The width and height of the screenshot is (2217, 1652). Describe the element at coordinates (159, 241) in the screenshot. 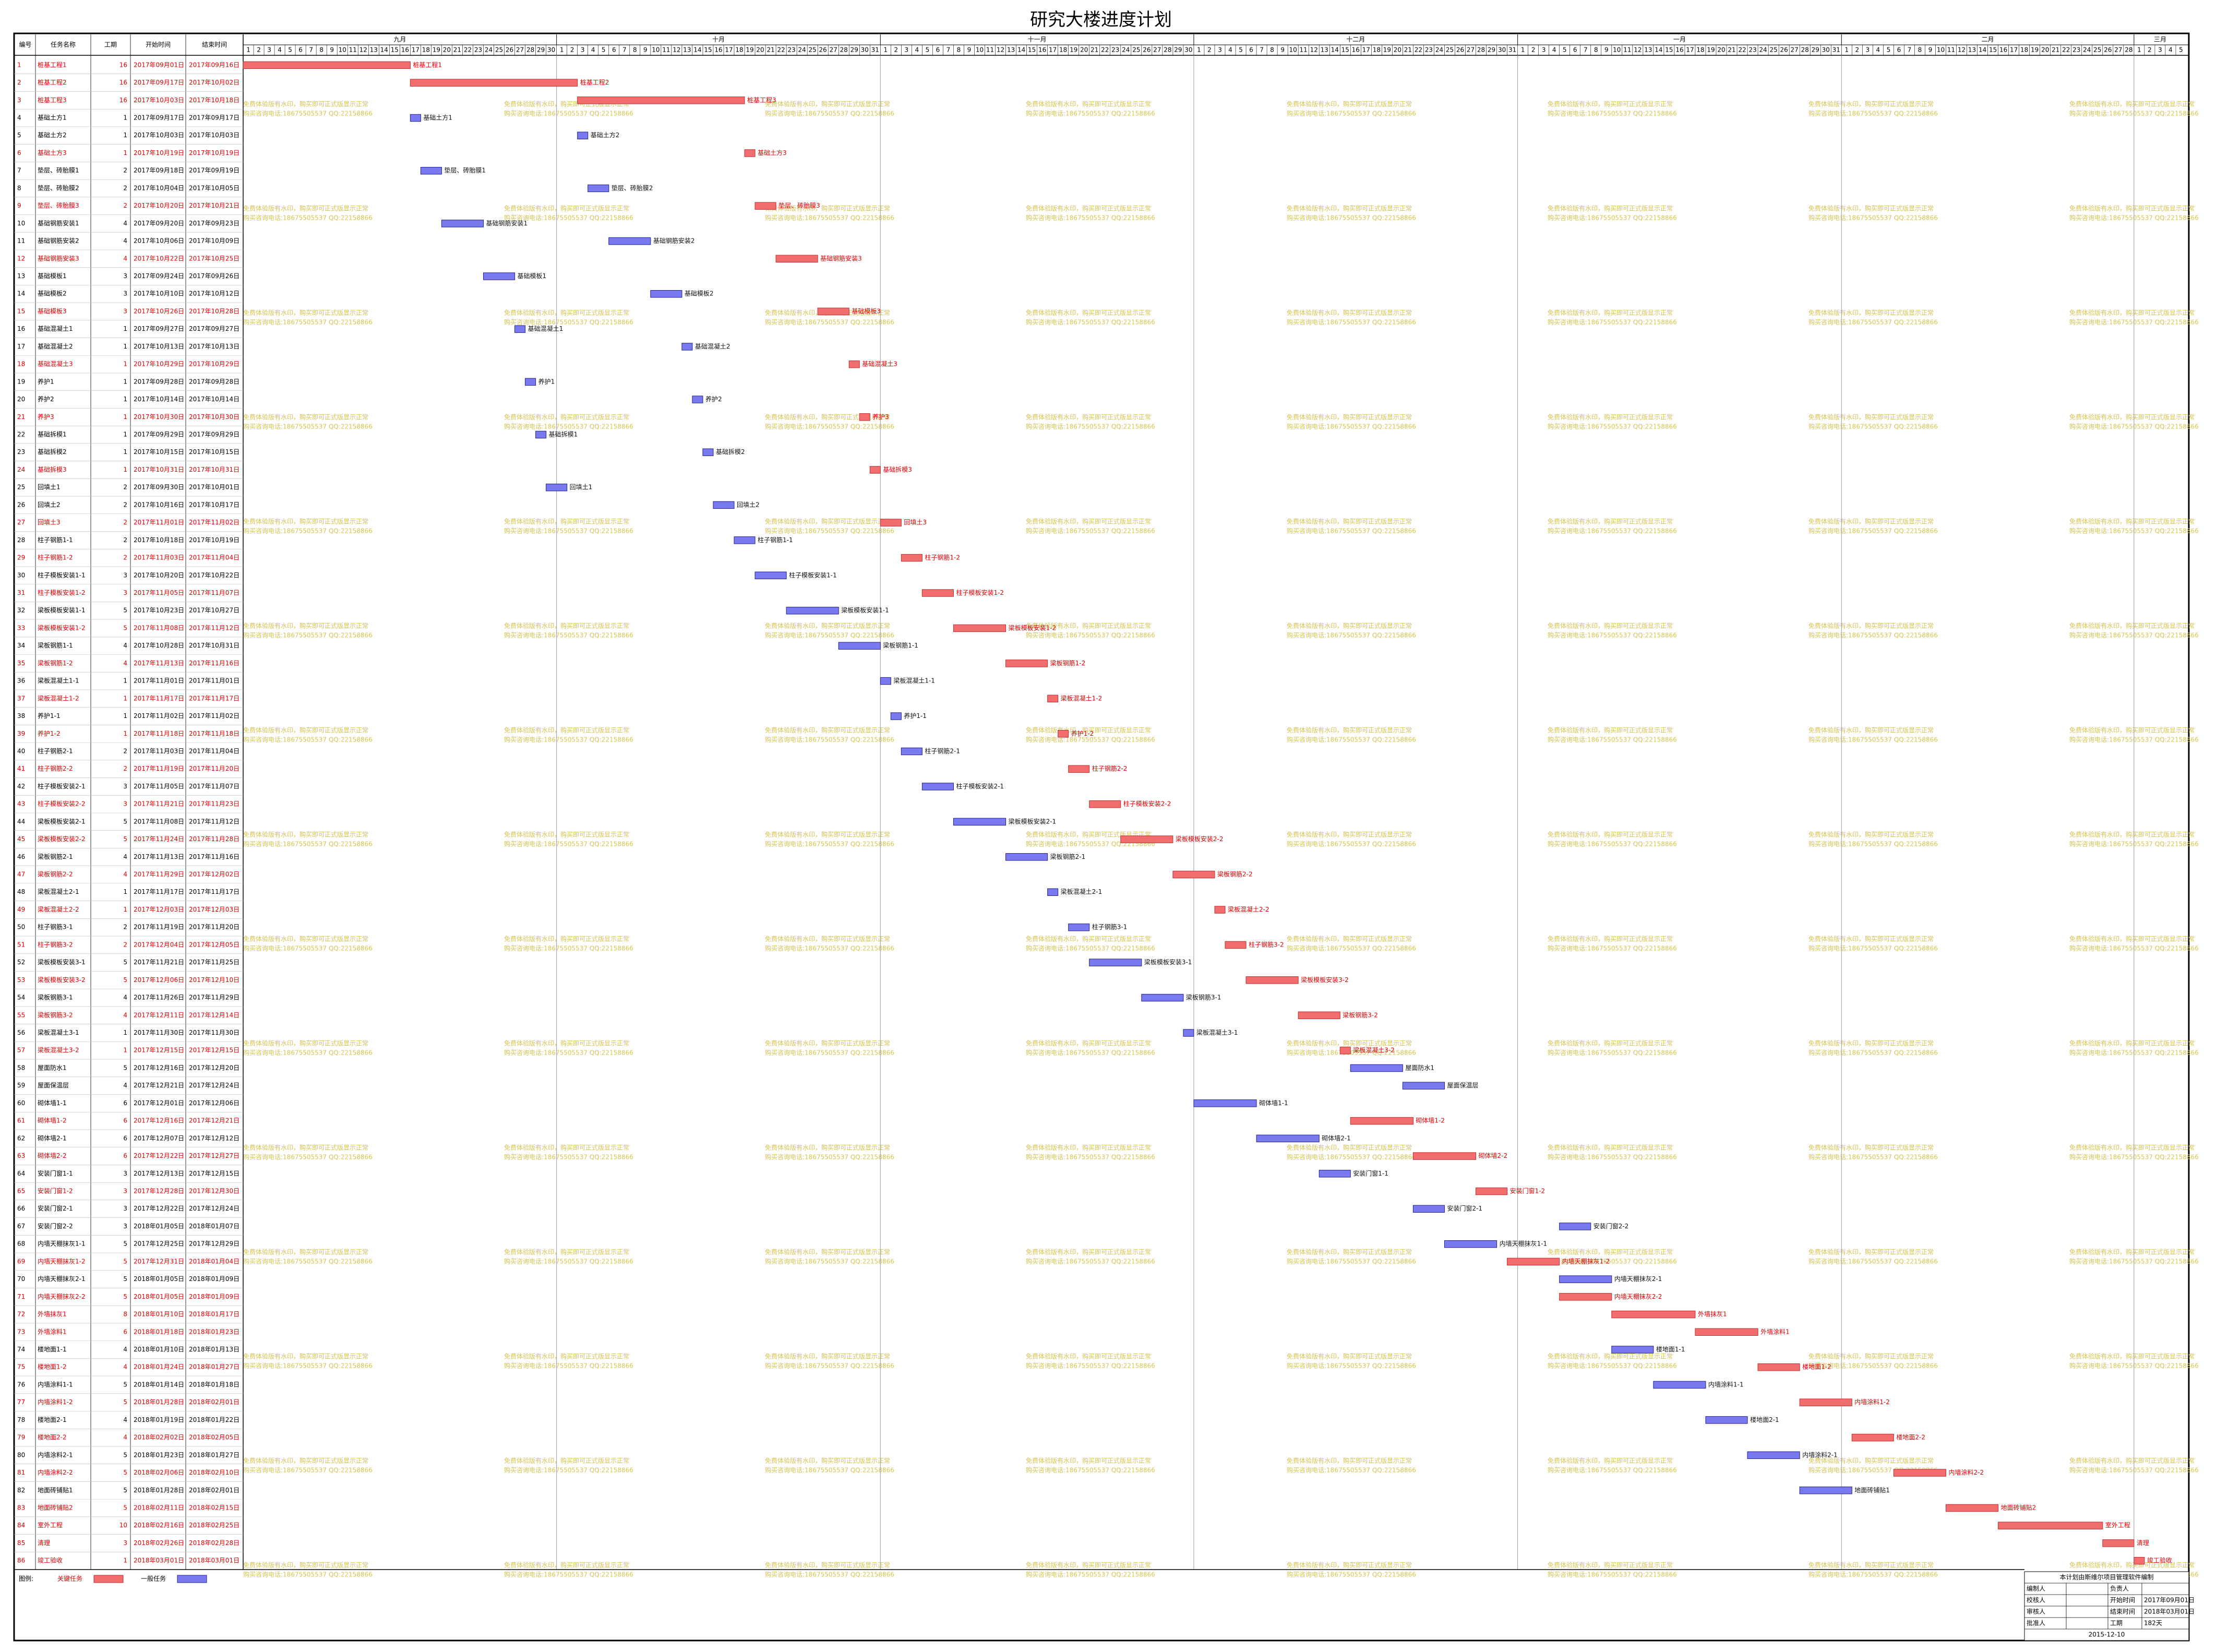

I see `task-start: 2017年10月06日` at that location.